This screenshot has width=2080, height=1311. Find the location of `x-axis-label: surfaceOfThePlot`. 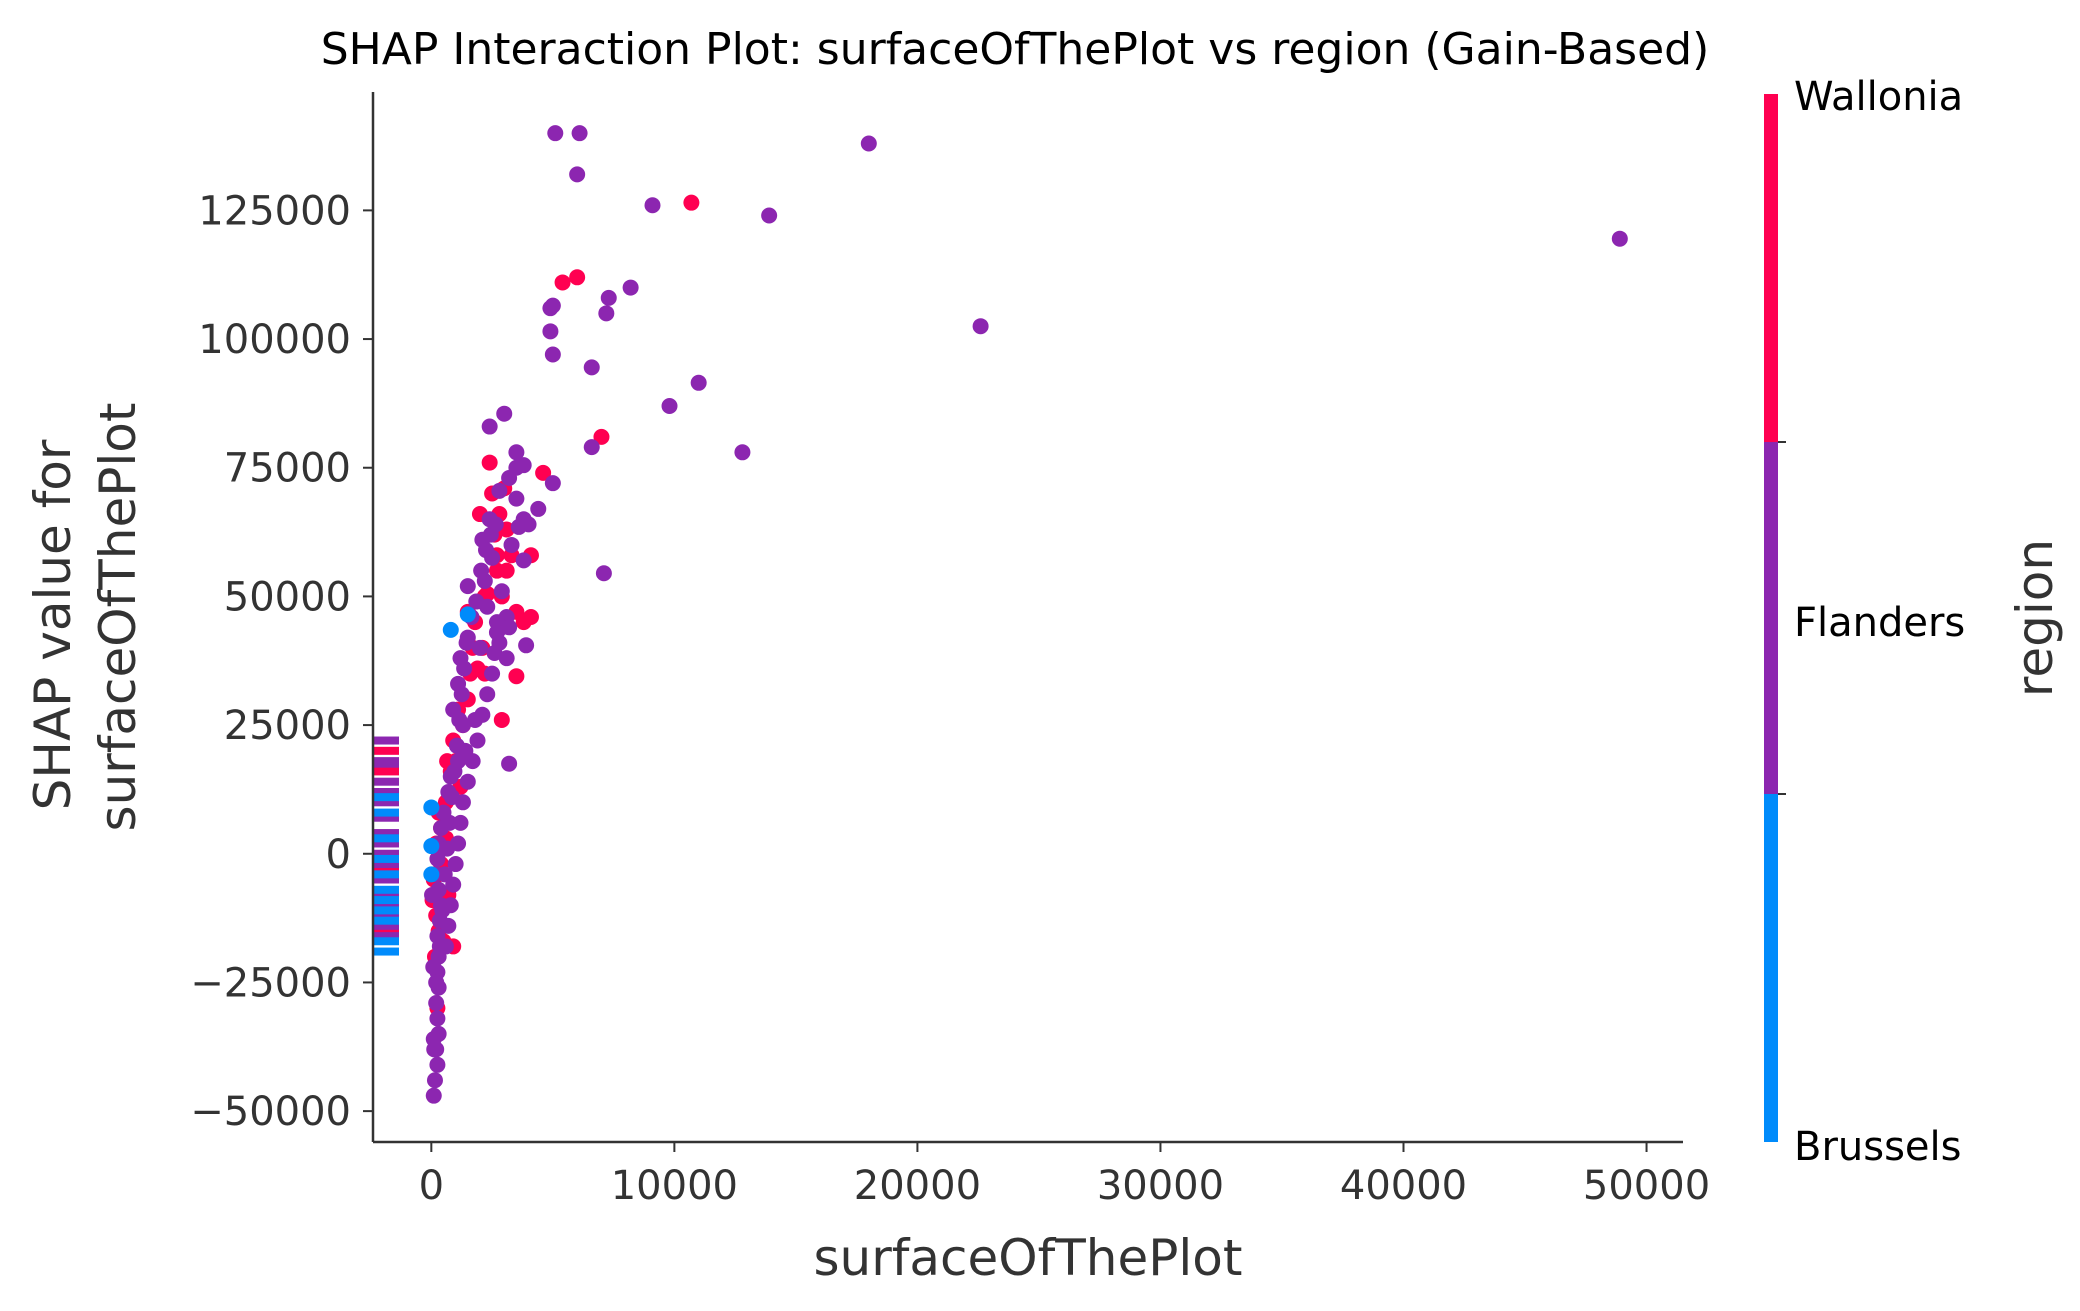

x-axis-label: surfaceOfThePlot is located at coordinates (1028, 1258).